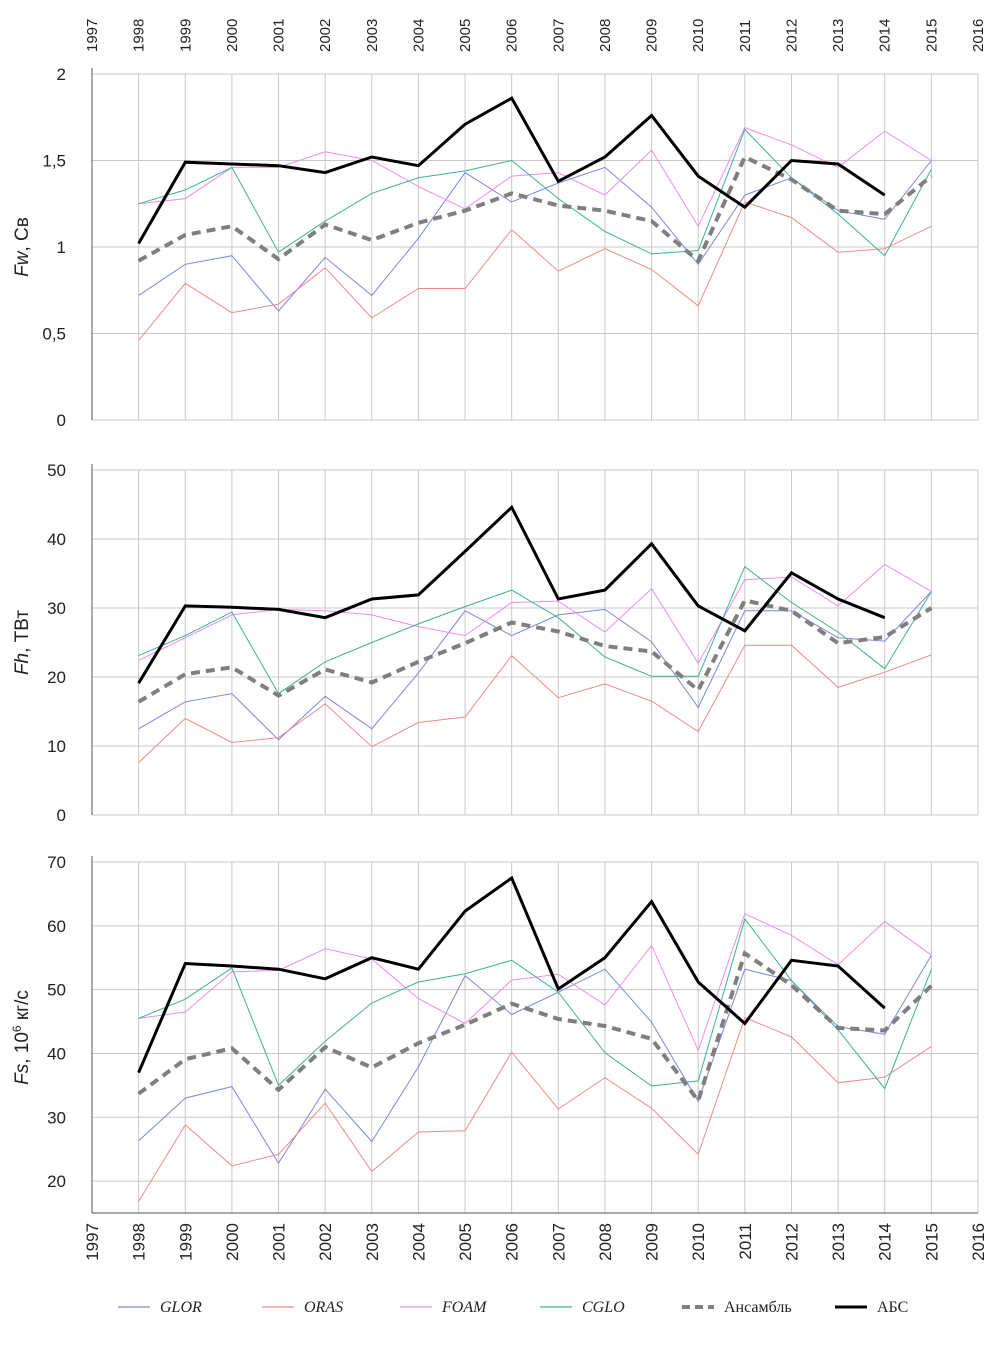 The height and width of the screenshot is (1354, 990). What do you see at coordinates (978, 35) in the screenshot?
I see `x-tick-label-top: 2016` at bounding box center [978, 35].